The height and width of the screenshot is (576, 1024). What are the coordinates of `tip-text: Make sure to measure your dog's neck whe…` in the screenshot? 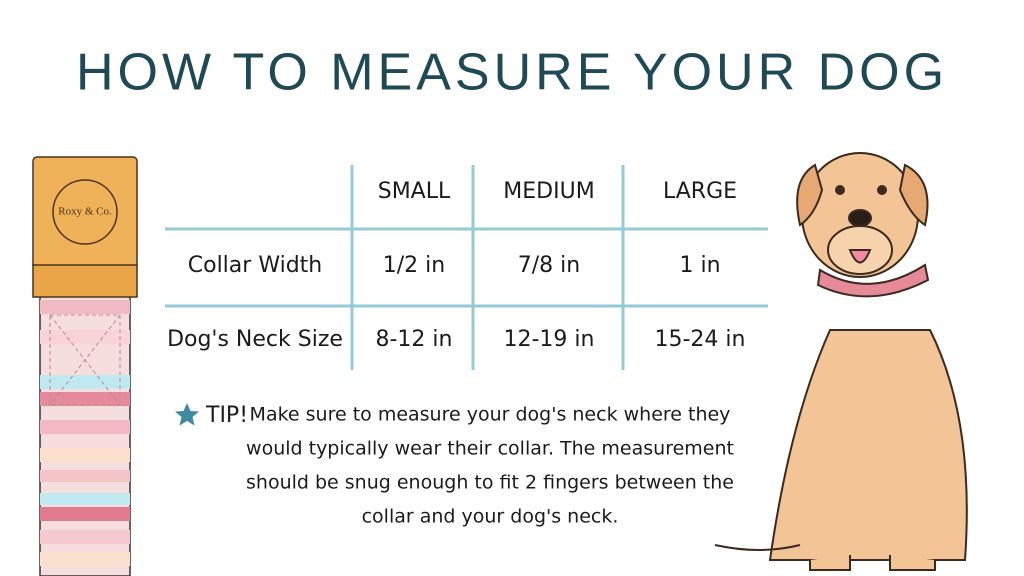 It's located at (490, 466).